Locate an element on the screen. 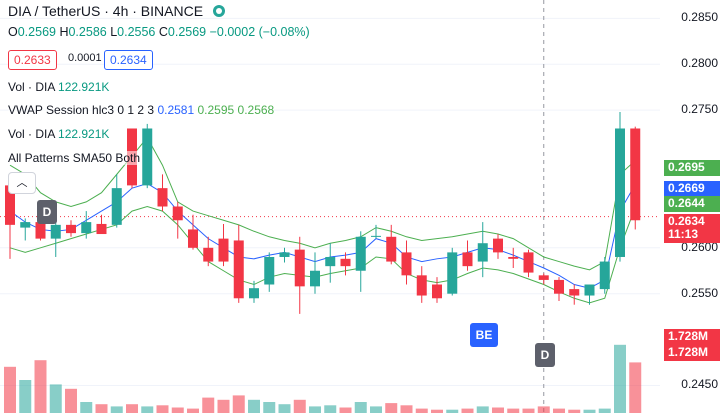 The image size is (724, 413). low-value: 0.2556 is located at coordinates (136, 32).